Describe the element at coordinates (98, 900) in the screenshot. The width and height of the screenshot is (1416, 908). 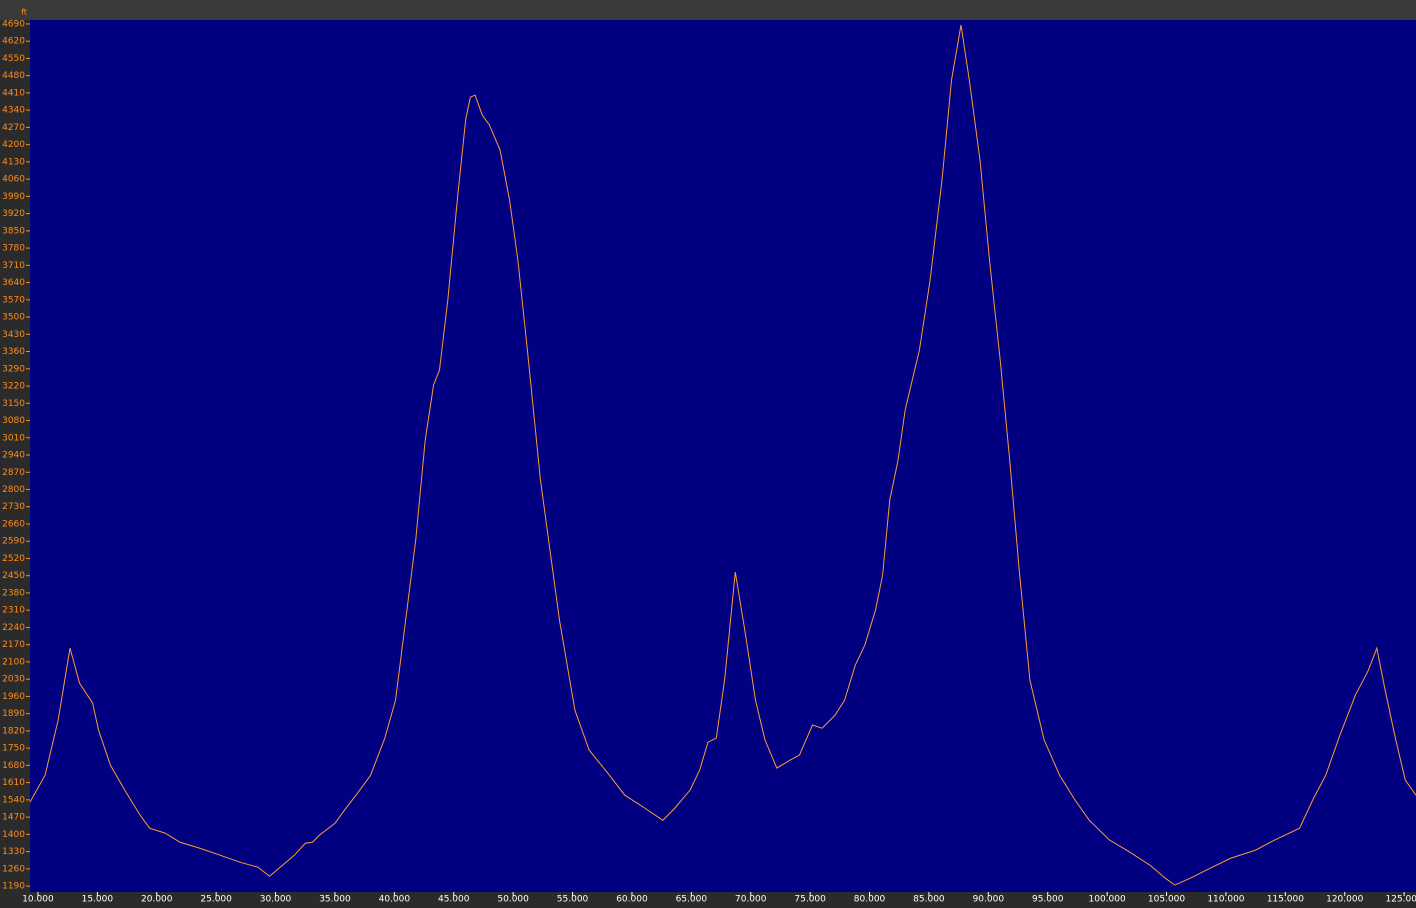
I see `x-tick-label: 15.000` at that location.